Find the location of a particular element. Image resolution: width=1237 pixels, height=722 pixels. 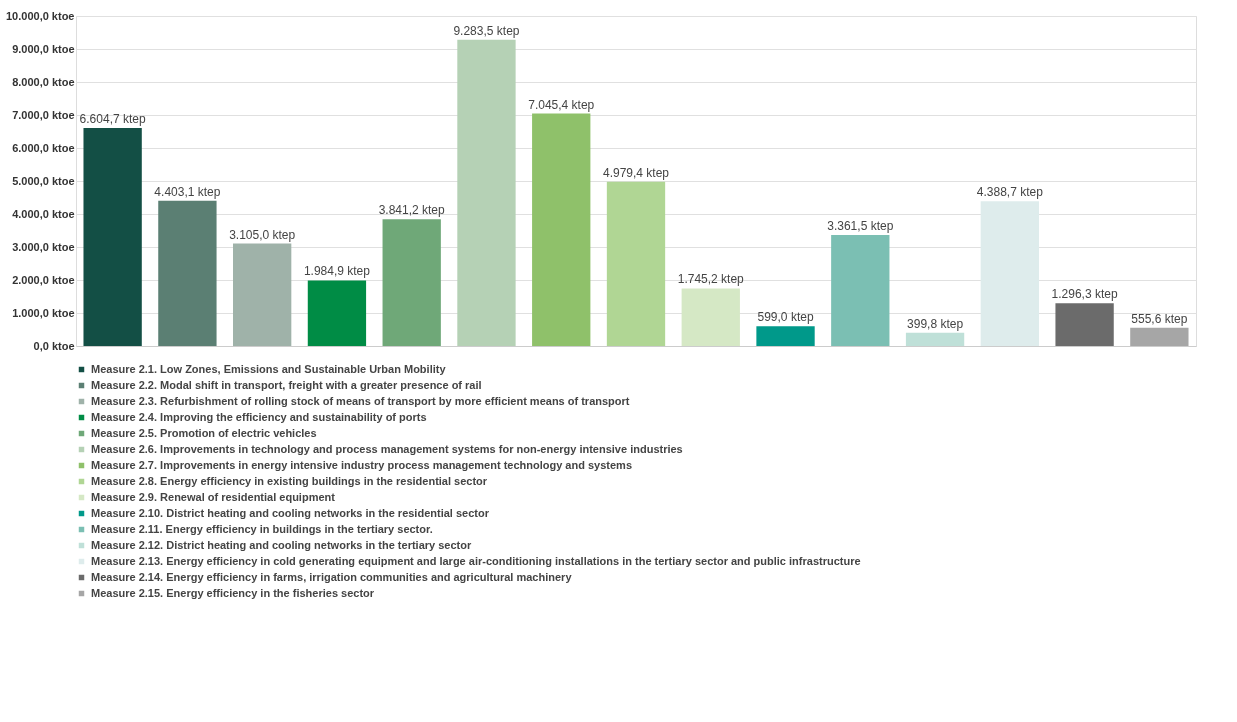

data-label: 3.841,2 ktep is located at coordinates (412, 210).